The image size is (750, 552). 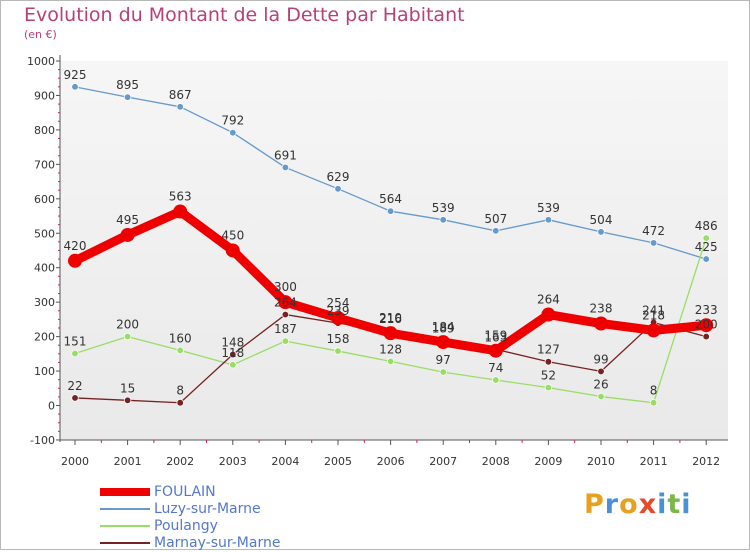 What do you see at coordinates (548, 208) in the screenshot?
I see `data-label-1-9: 539` at bounding box center [548, 208].